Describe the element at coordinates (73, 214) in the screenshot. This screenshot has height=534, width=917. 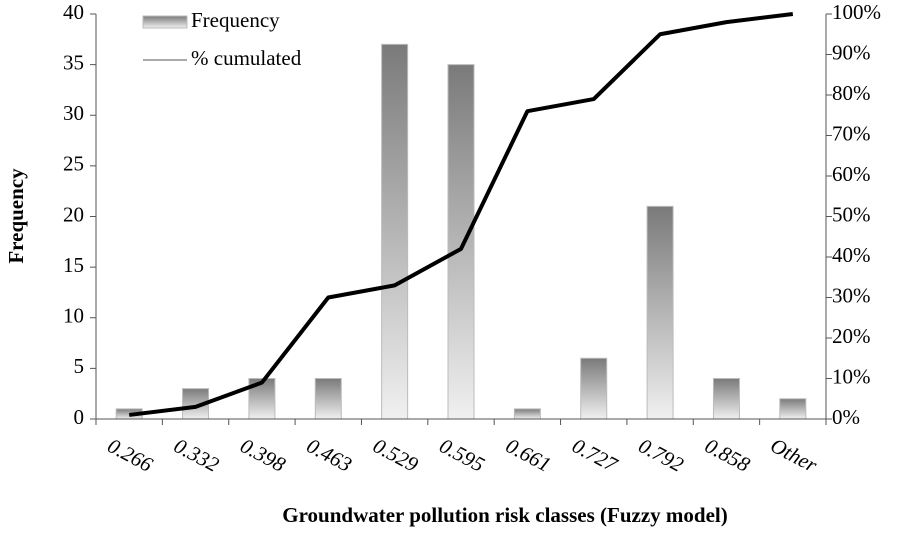
I see `y-tick-label: 20` at that location.